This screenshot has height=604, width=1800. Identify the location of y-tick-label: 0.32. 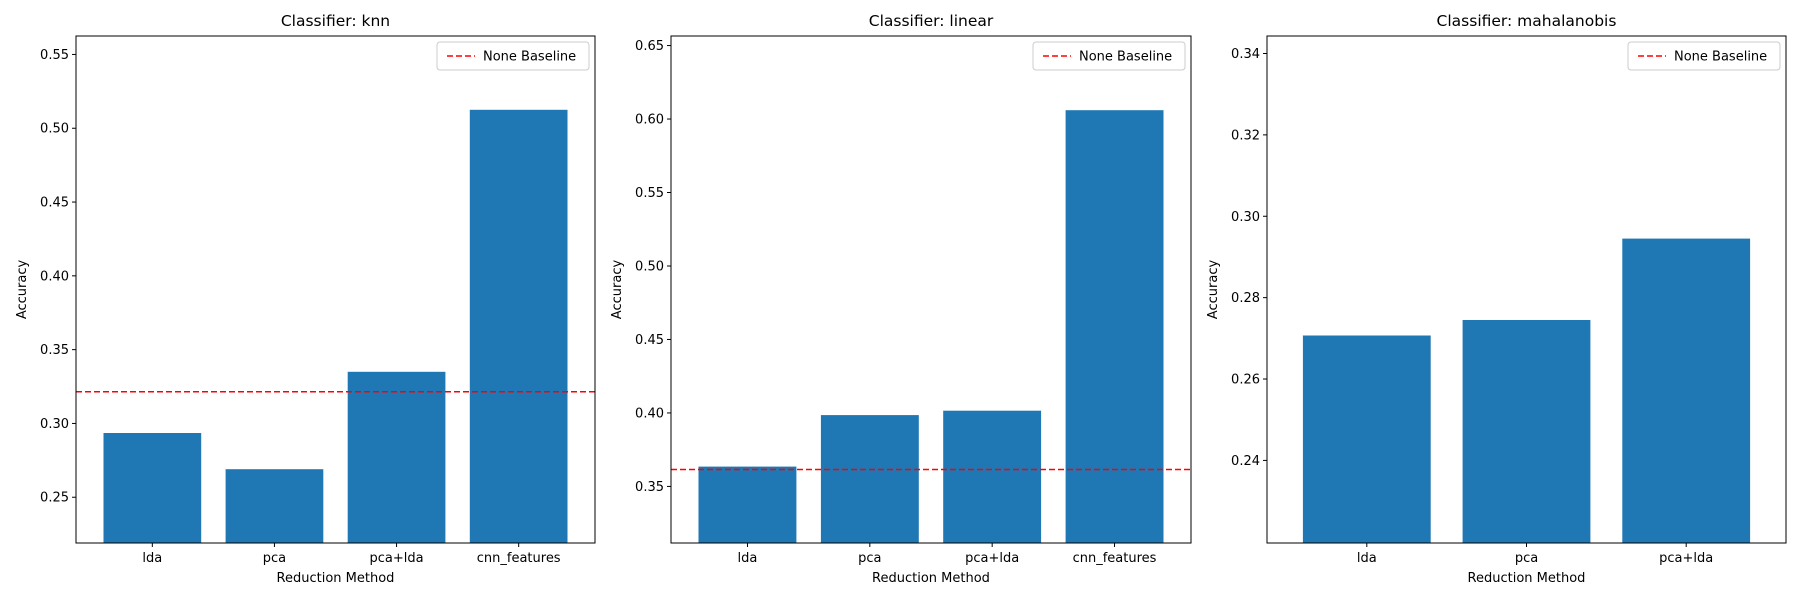
(1245, 135).